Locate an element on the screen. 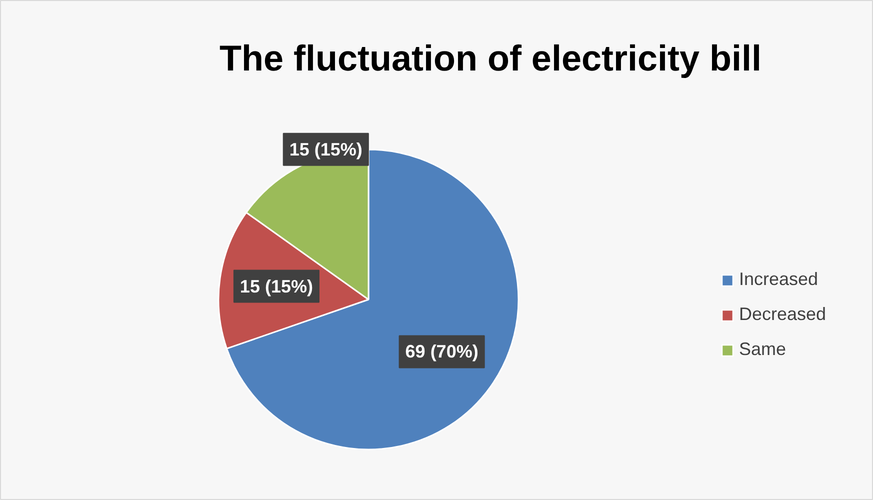 This screenshot has height=500, width=873. legend-label: Decreased is located at coordinates (782, 314).